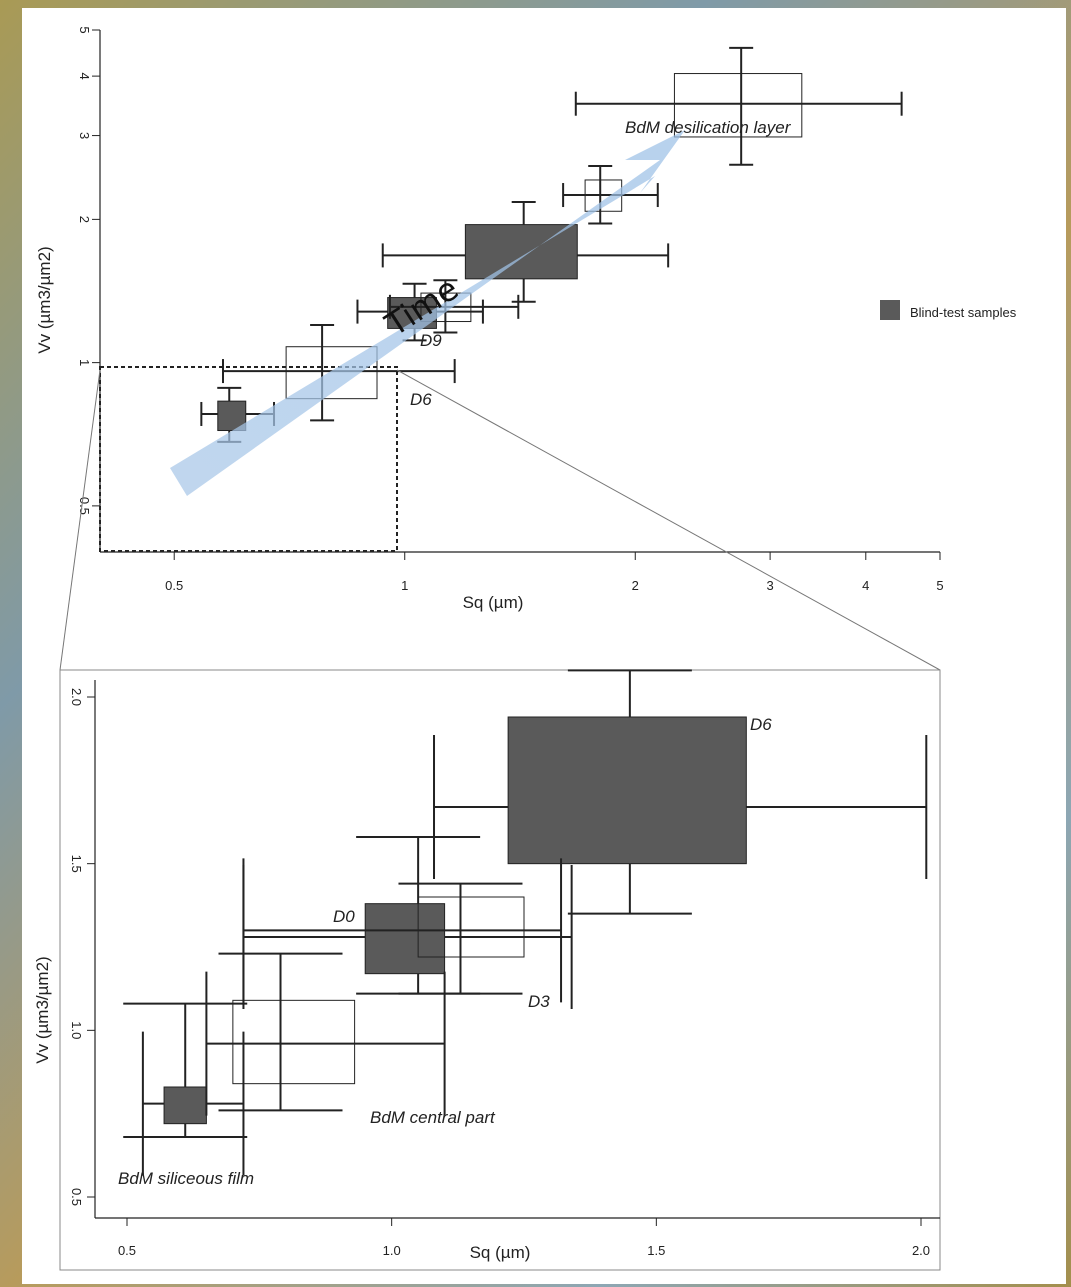 The image size is (1071, 1287). Describe the element at coordinates (186, 1178) in the screenshot. I see `annotation-siliceous-film: BdM siliceous film` at that location.